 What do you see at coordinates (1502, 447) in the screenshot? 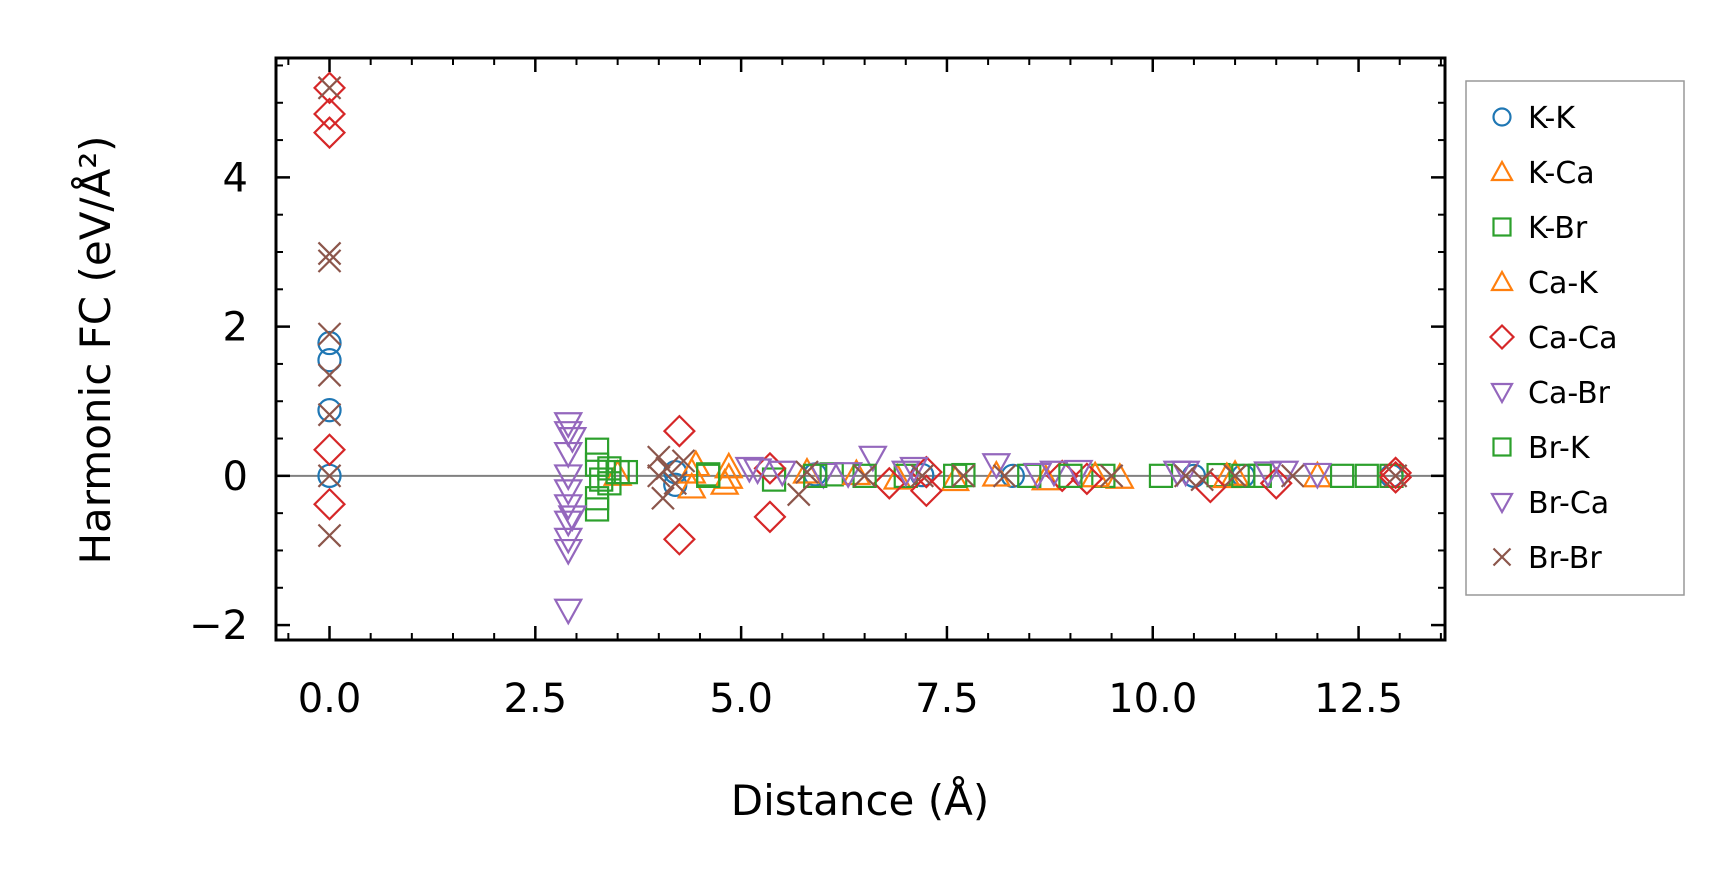
I see `legend-marker-br-k` at bounding box center [1502, 447].